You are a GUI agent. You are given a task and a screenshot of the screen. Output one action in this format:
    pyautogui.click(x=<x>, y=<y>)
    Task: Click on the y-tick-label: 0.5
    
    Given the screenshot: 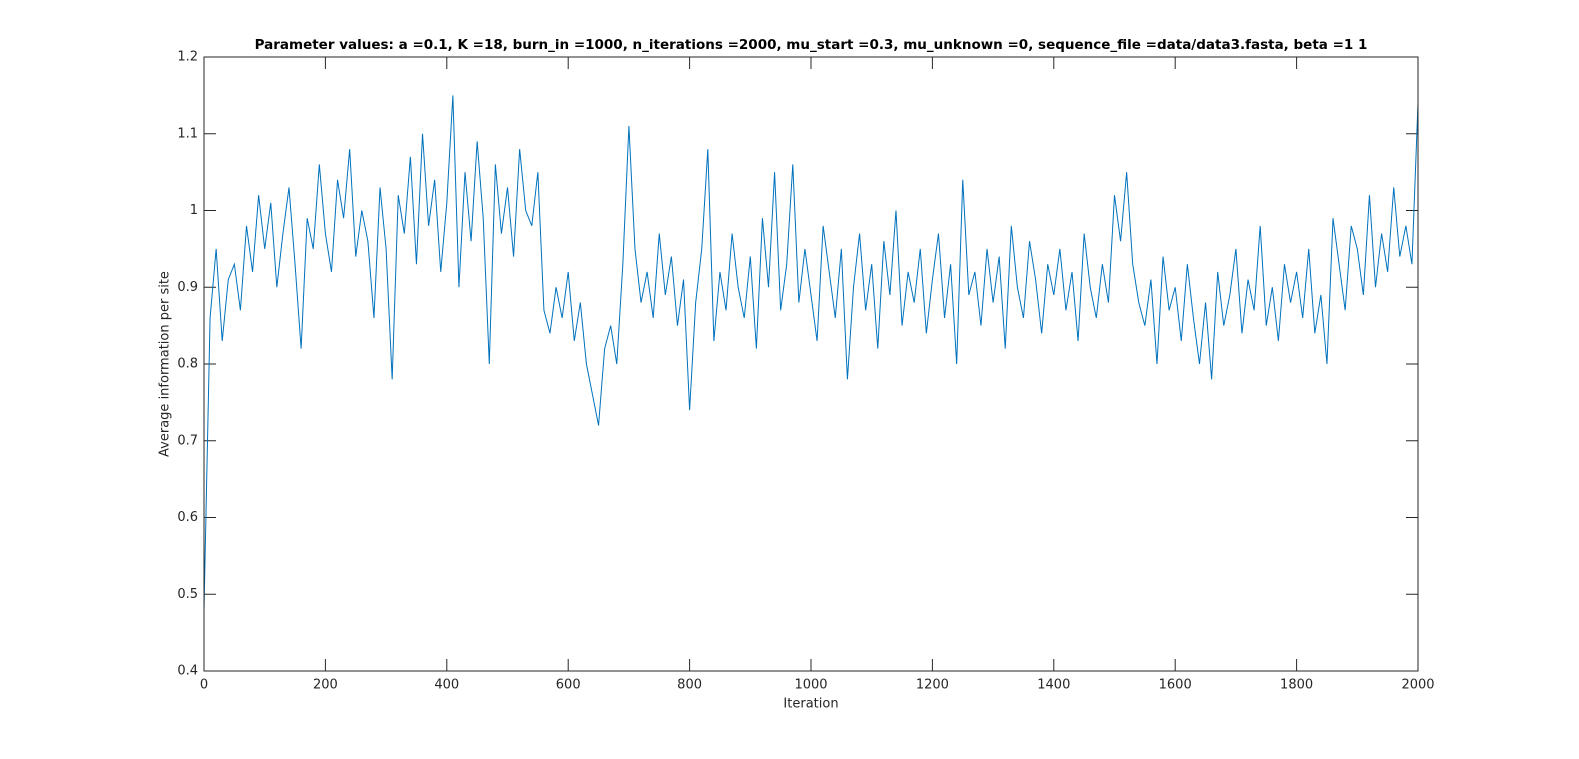 What is the action you would take?
    pyautogui.click(x=187, y=594)
    